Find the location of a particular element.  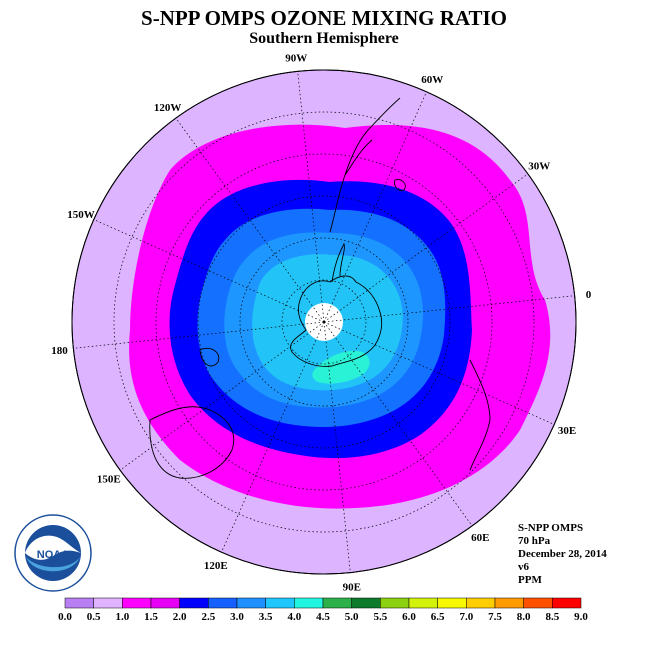

info-pressure-level: 70 hPa is located at coordinates (534, 541).